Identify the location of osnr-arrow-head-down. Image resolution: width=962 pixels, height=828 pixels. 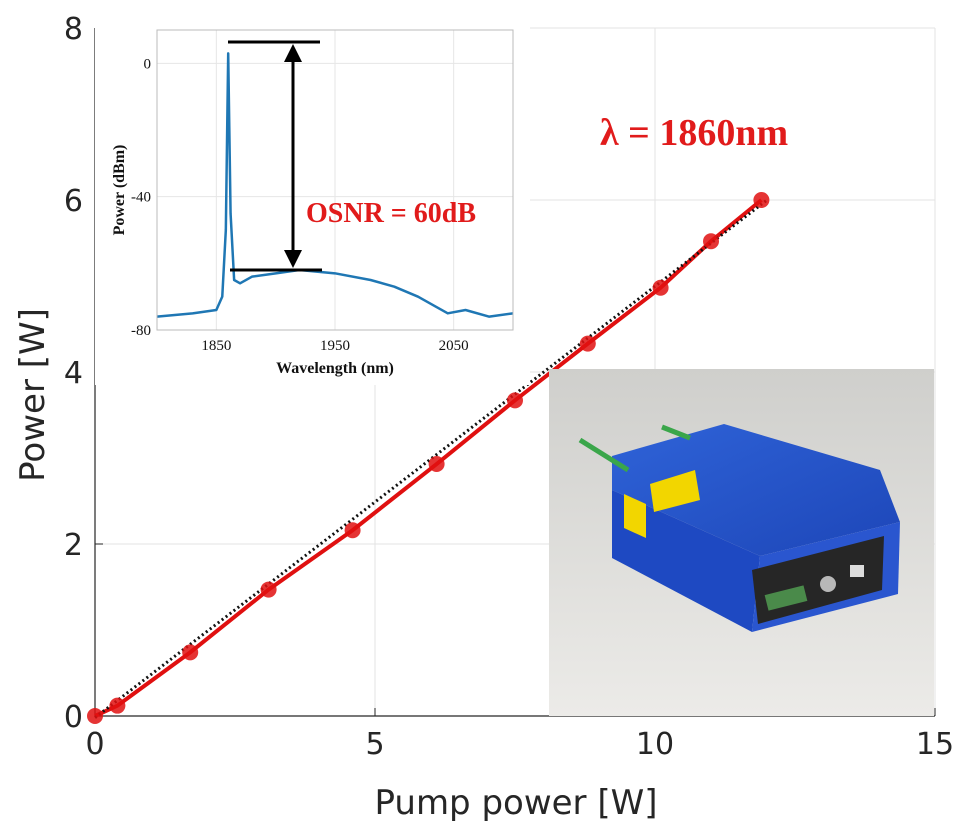
(293, 259).